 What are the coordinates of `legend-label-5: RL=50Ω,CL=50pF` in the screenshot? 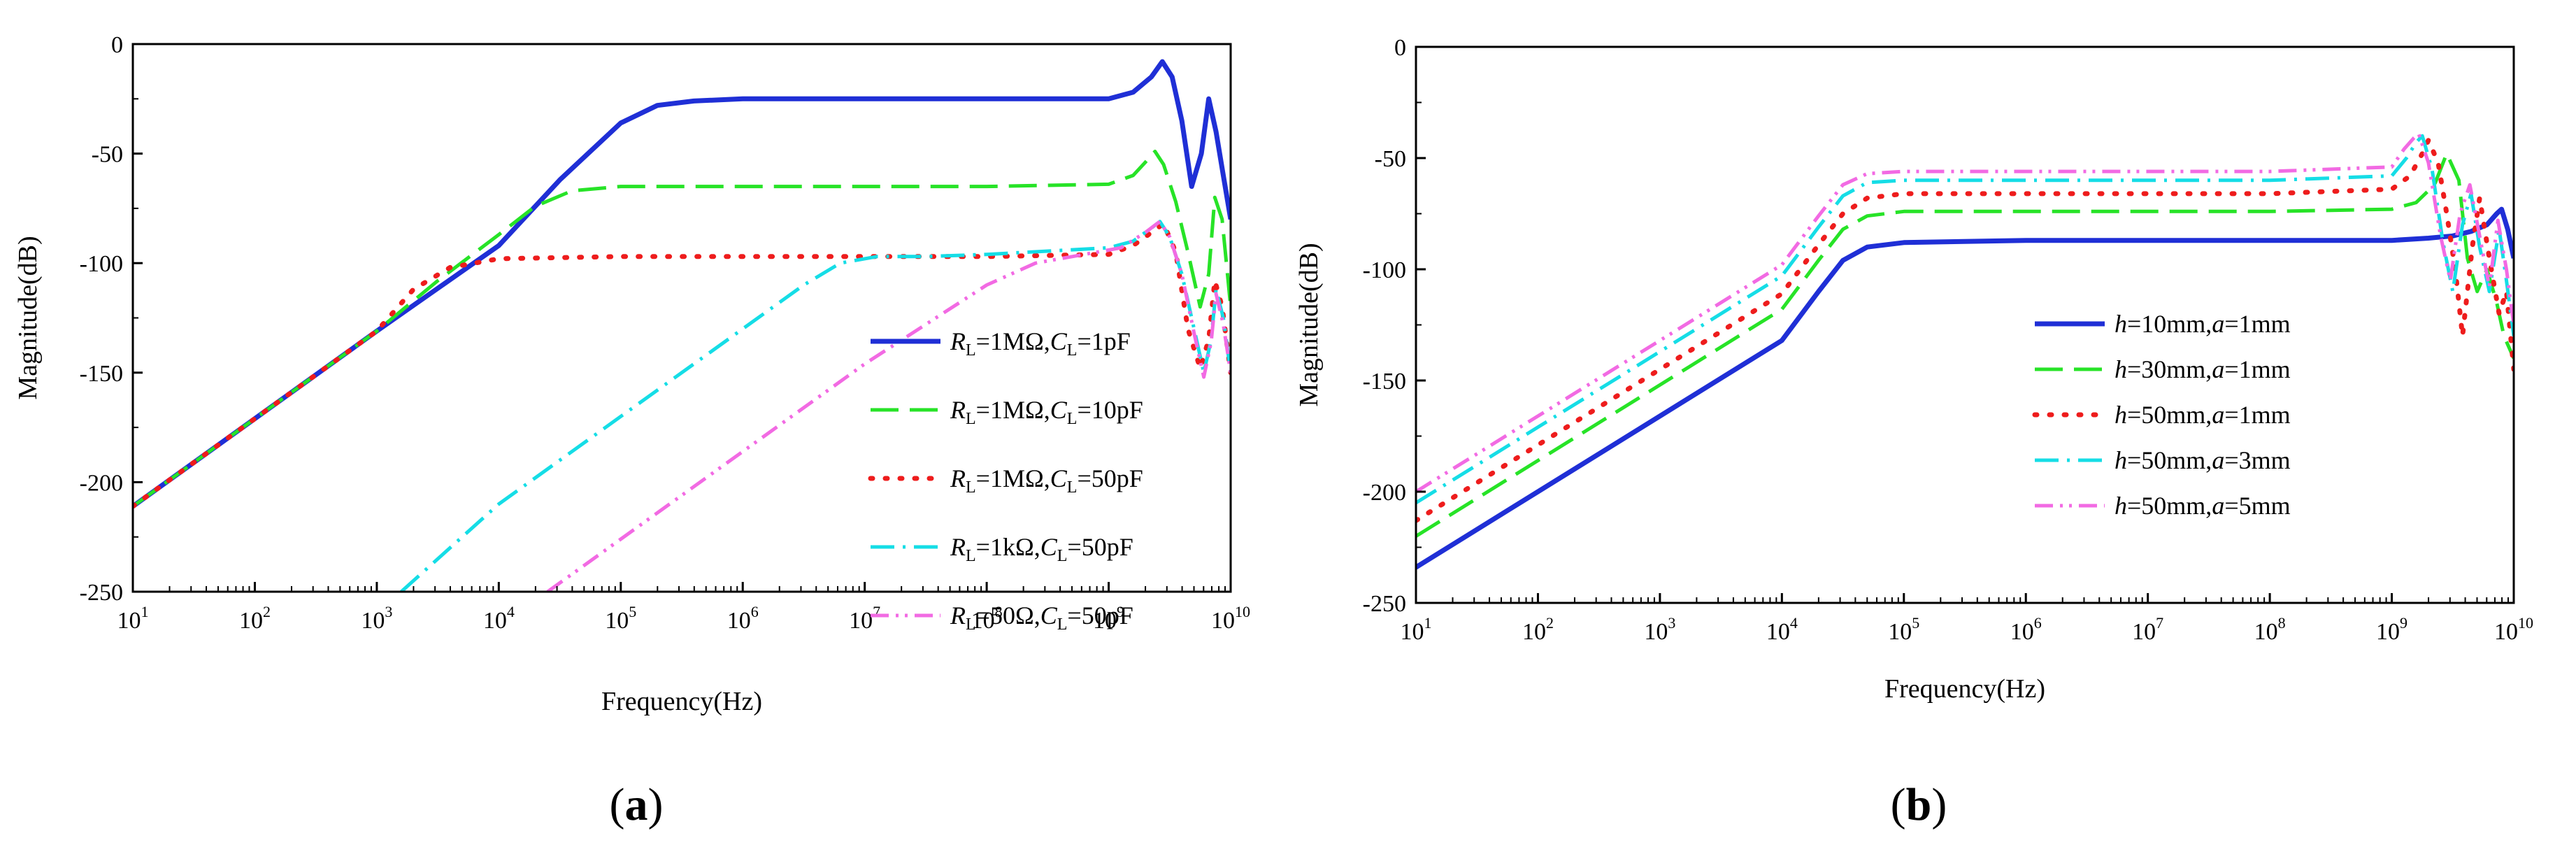 It's located at (1041, 618).